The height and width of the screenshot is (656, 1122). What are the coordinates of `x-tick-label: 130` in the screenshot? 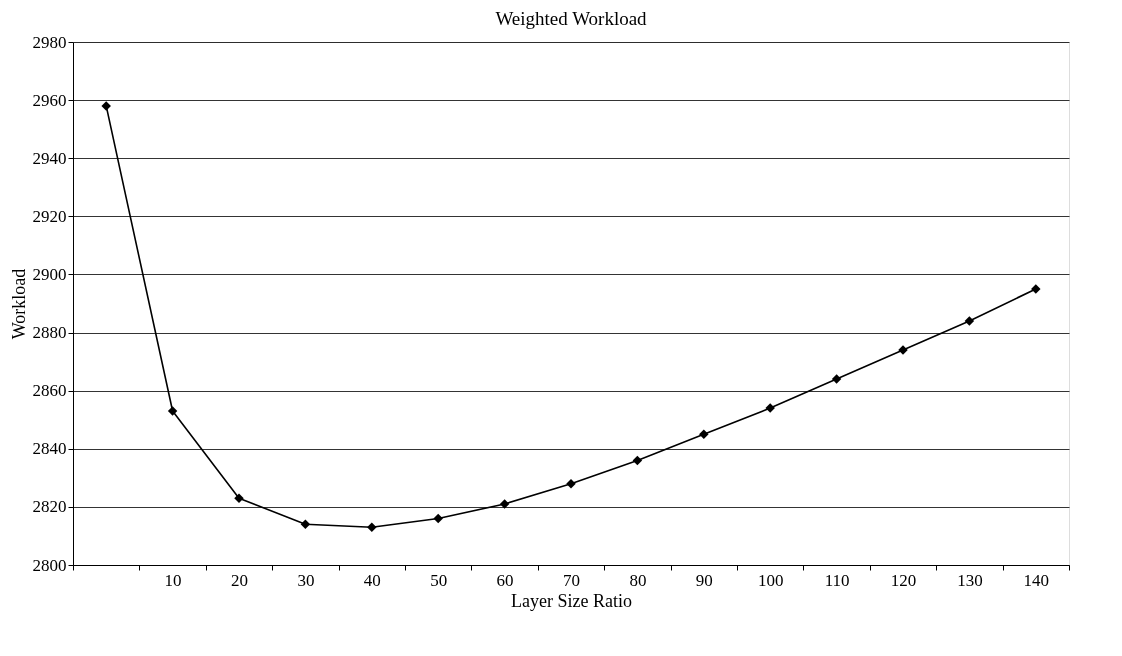 It's located at (970, 580).